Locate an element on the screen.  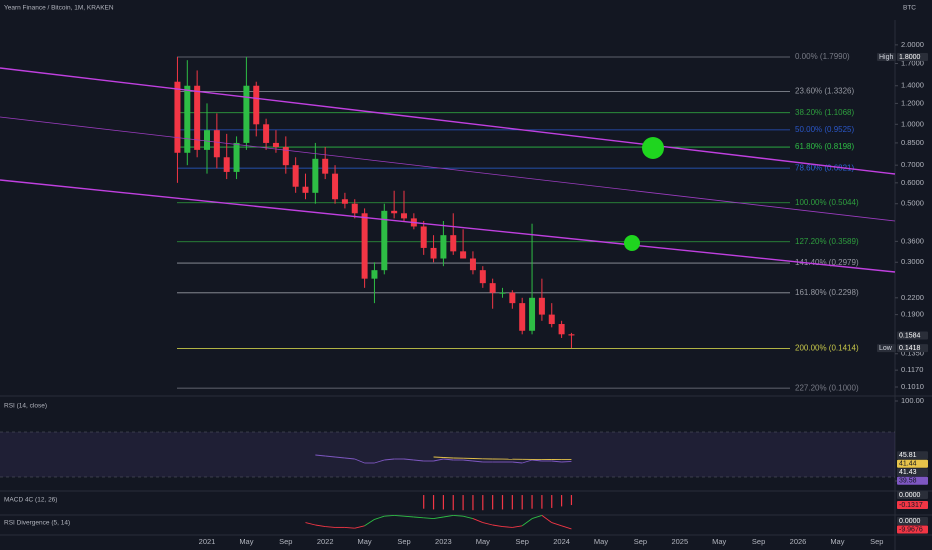
price-badge-label: 41.44 is located at coordinates (908, 464).